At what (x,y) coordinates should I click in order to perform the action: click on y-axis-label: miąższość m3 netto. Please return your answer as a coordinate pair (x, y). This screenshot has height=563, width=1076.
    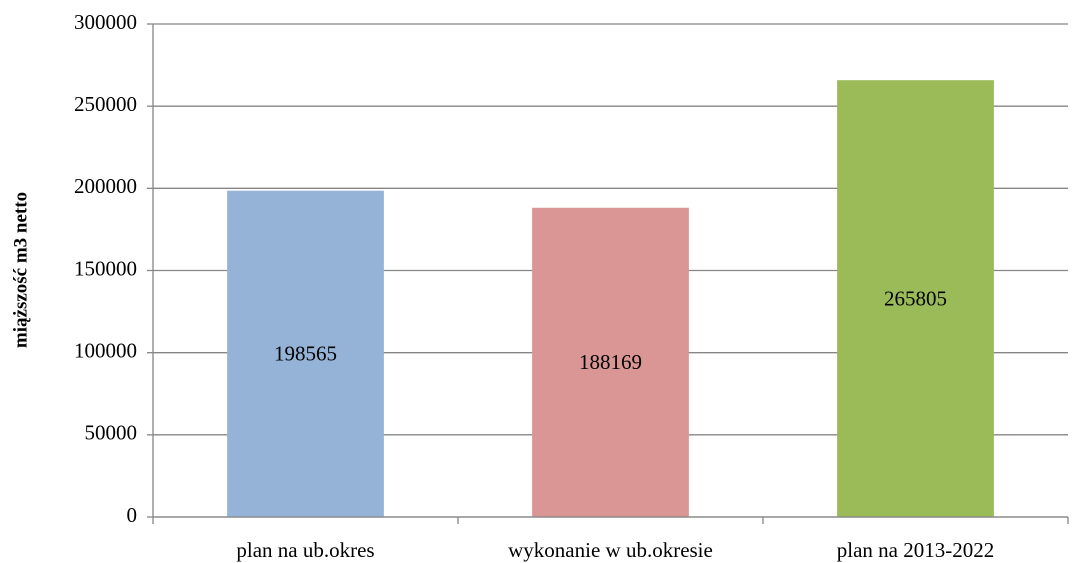
    Looking at the image, I should click on (20, 270).